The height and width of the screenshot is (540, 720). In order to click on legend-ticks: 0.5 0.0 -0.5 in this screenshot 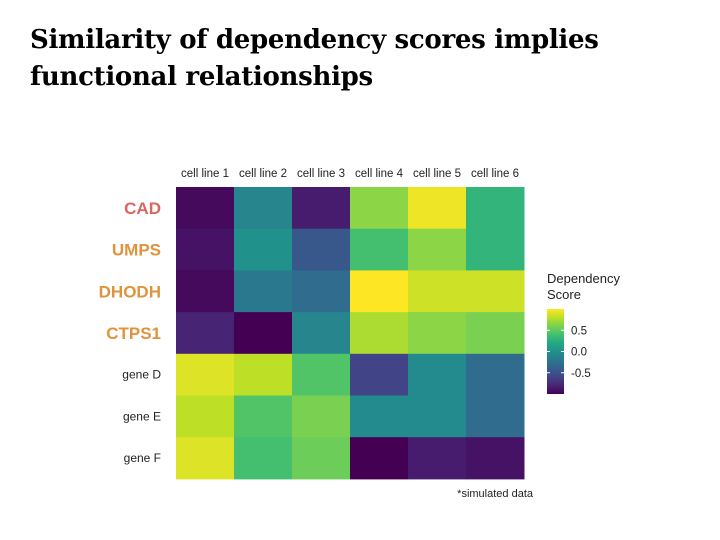, I will do `click(569, 352)`.